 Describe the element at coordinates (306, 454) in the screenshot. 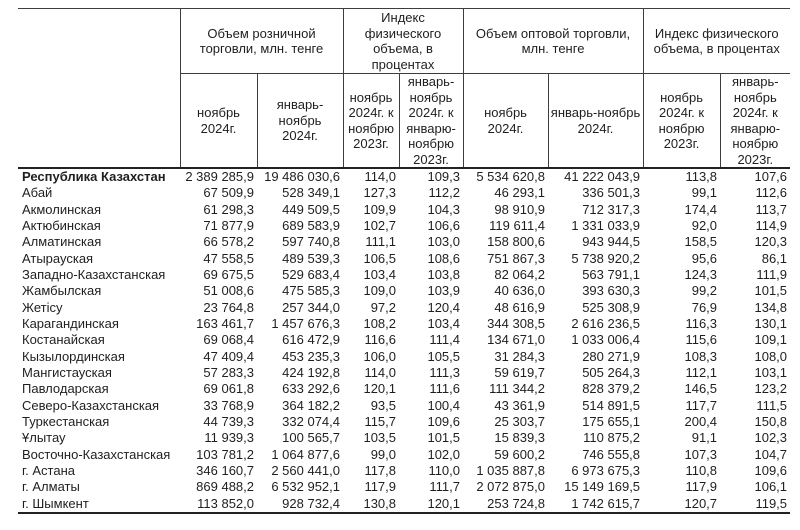

I see `value-cell: 1 064 877,6` at that location.